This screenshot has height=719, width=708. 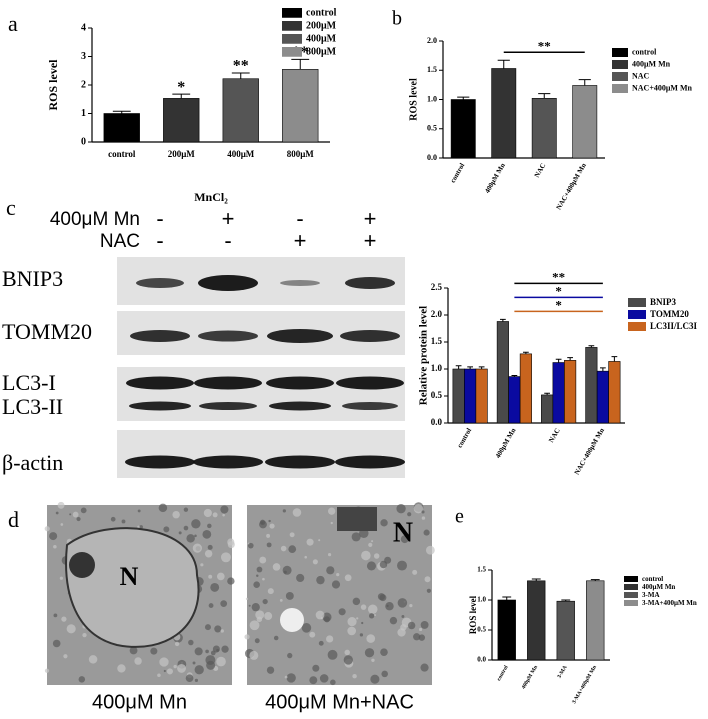 I want to click on y-tick-label: 0.5, so click(x=481, y=630).